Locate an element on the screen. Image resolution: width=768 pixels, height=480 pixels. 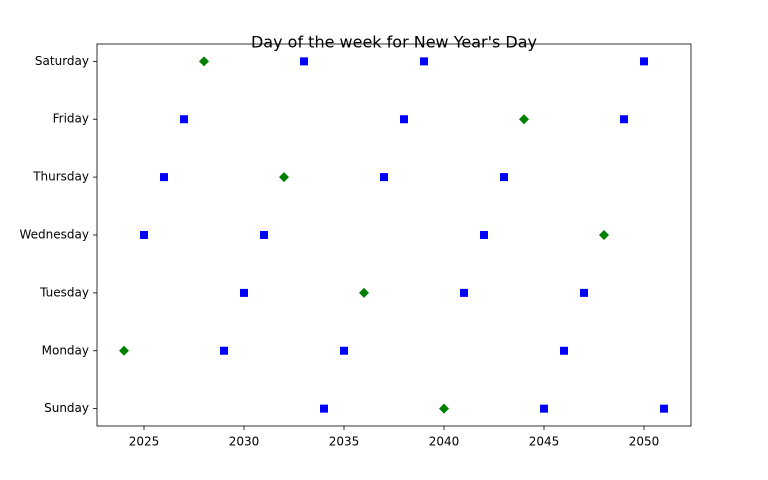
y-tick-label: Monday is located at coordinates (65, 350).